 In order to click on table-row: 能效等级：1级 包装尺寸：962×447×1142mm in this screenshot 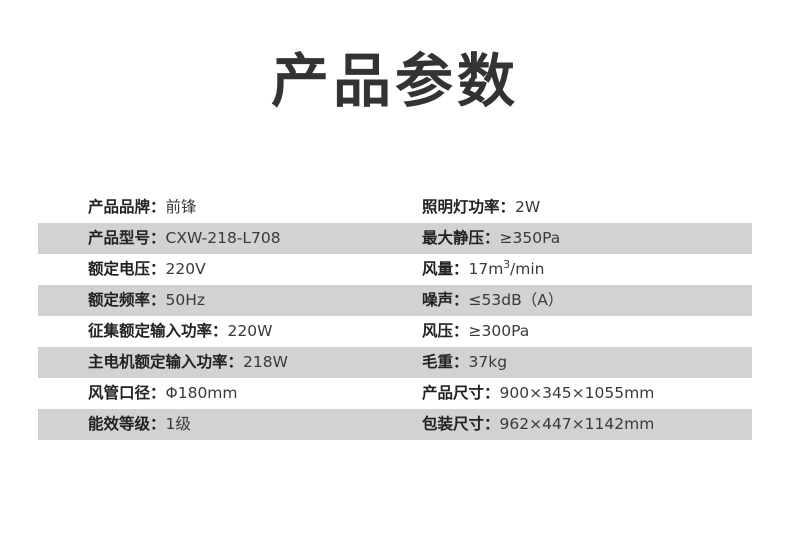, I will do `click(395, 424)`.